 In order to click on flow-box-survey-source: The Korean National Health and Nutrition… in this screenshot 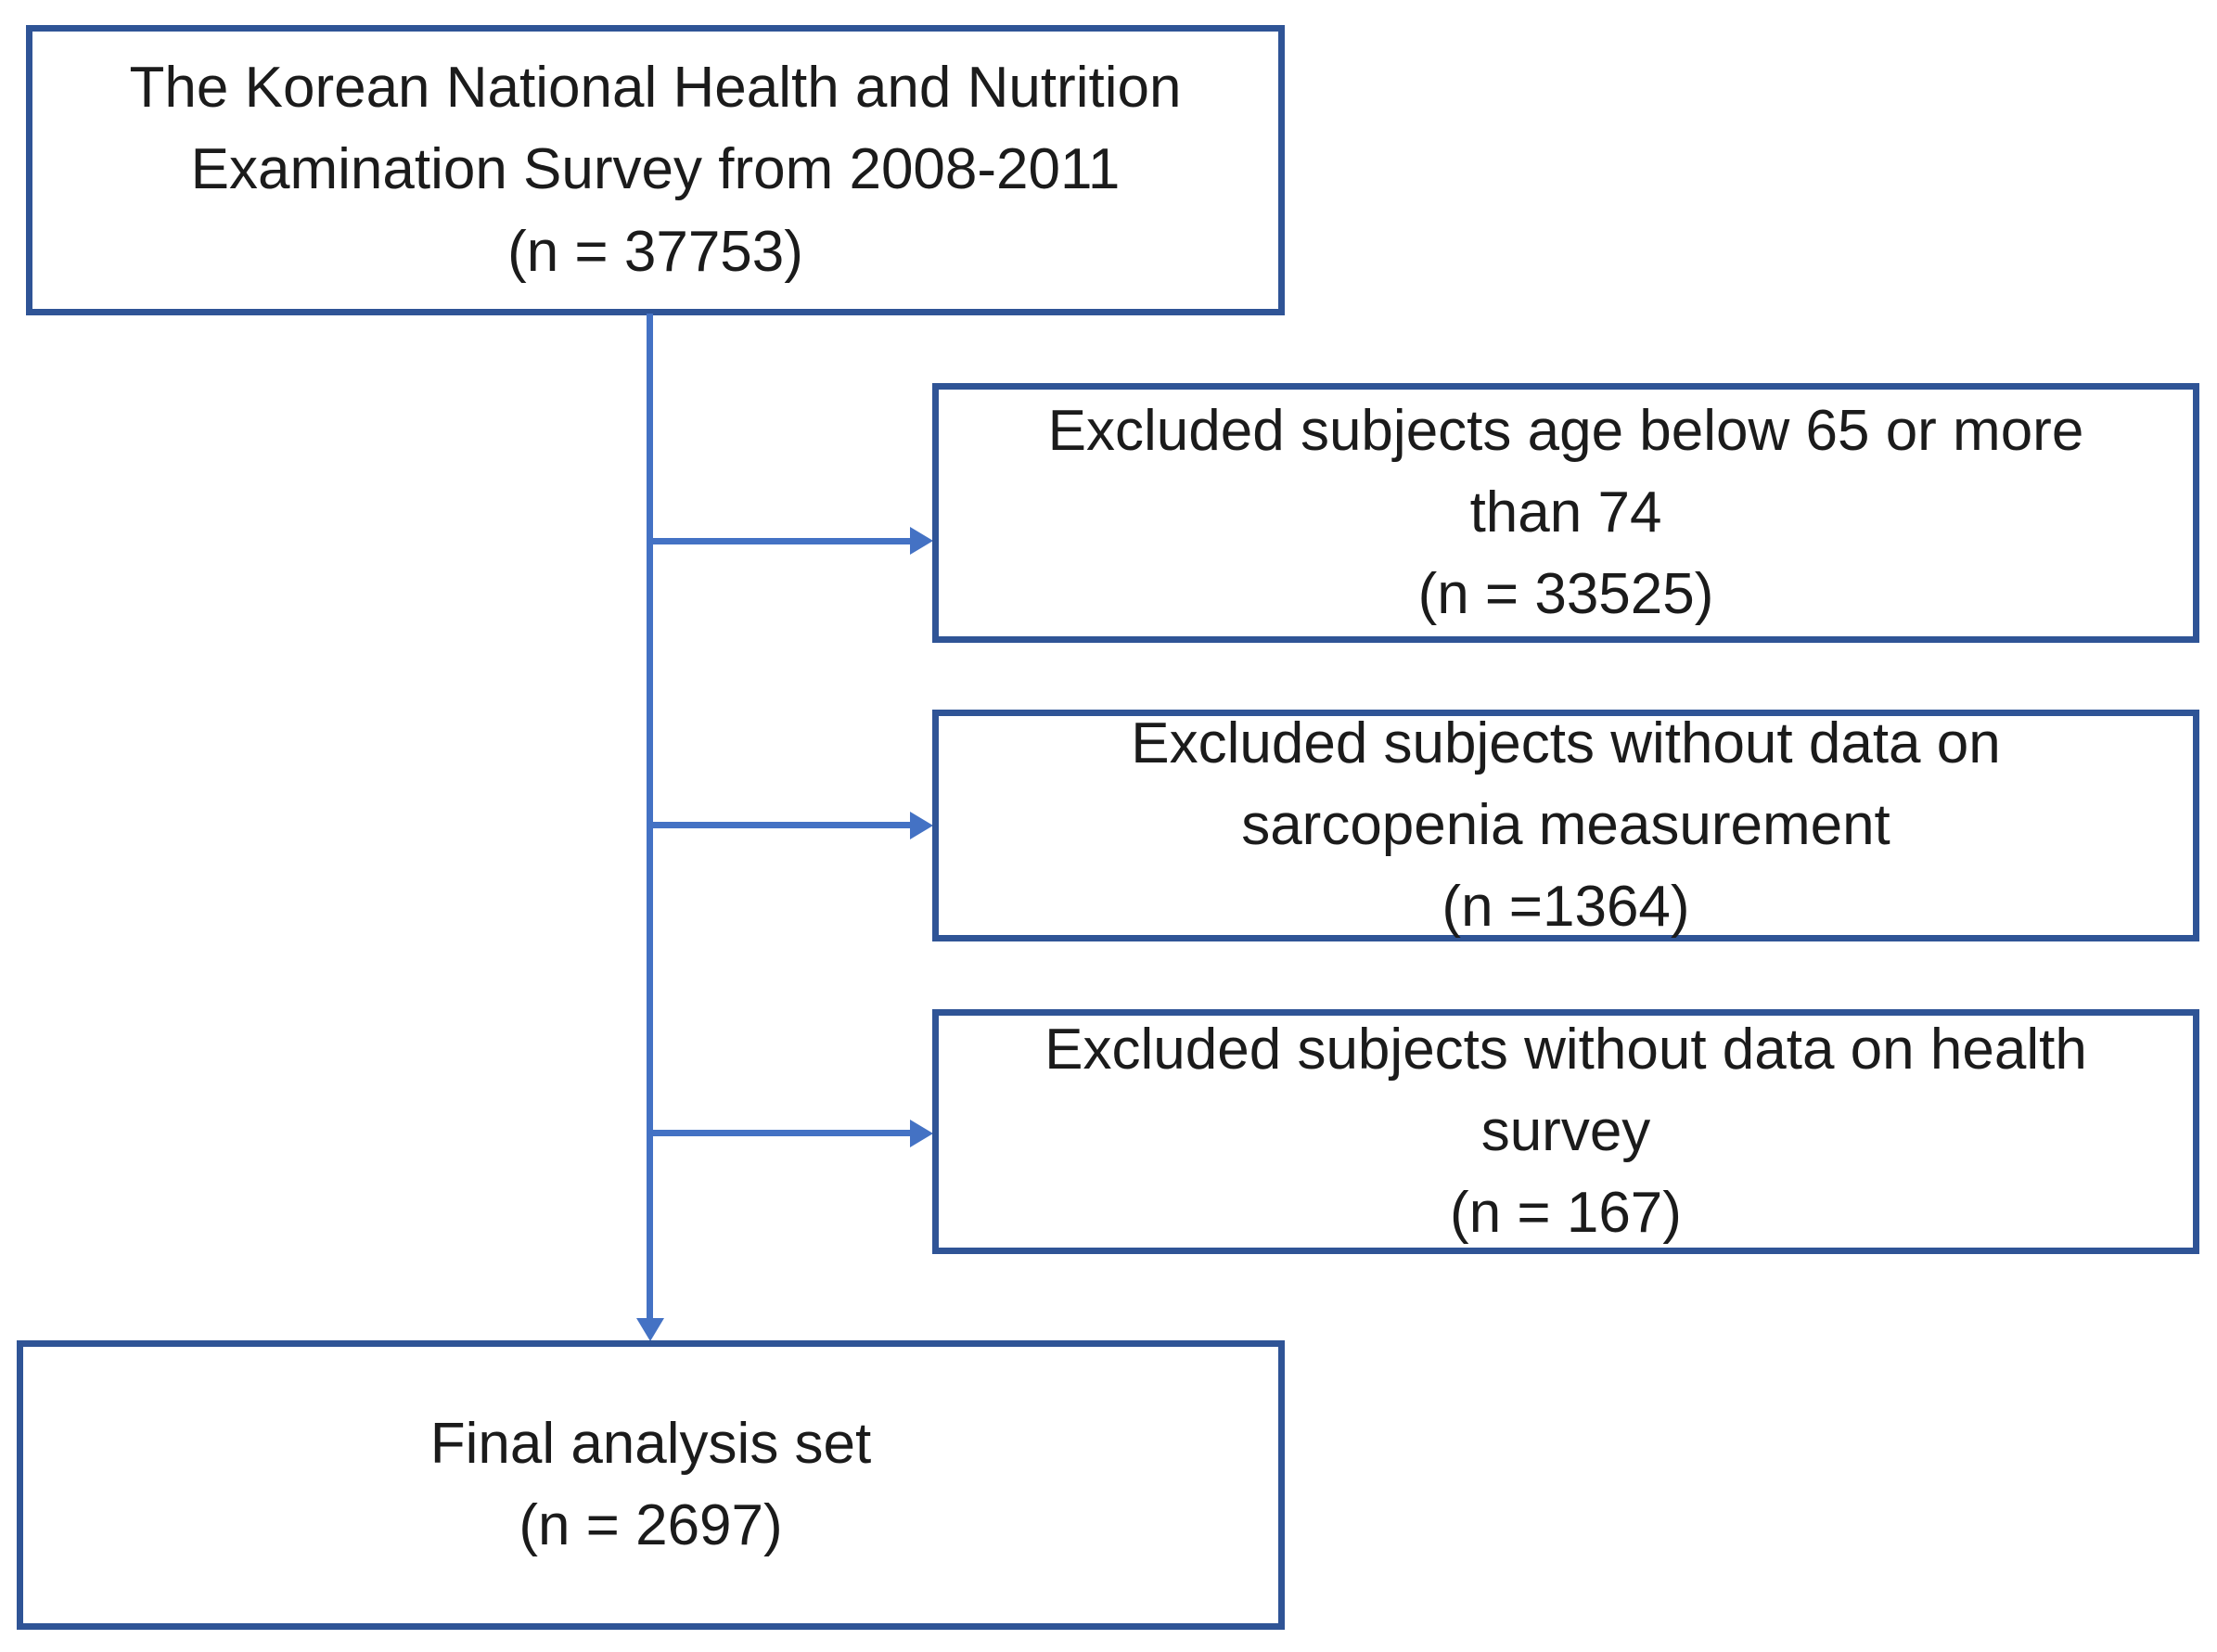, I will do `click(655, 170)`.